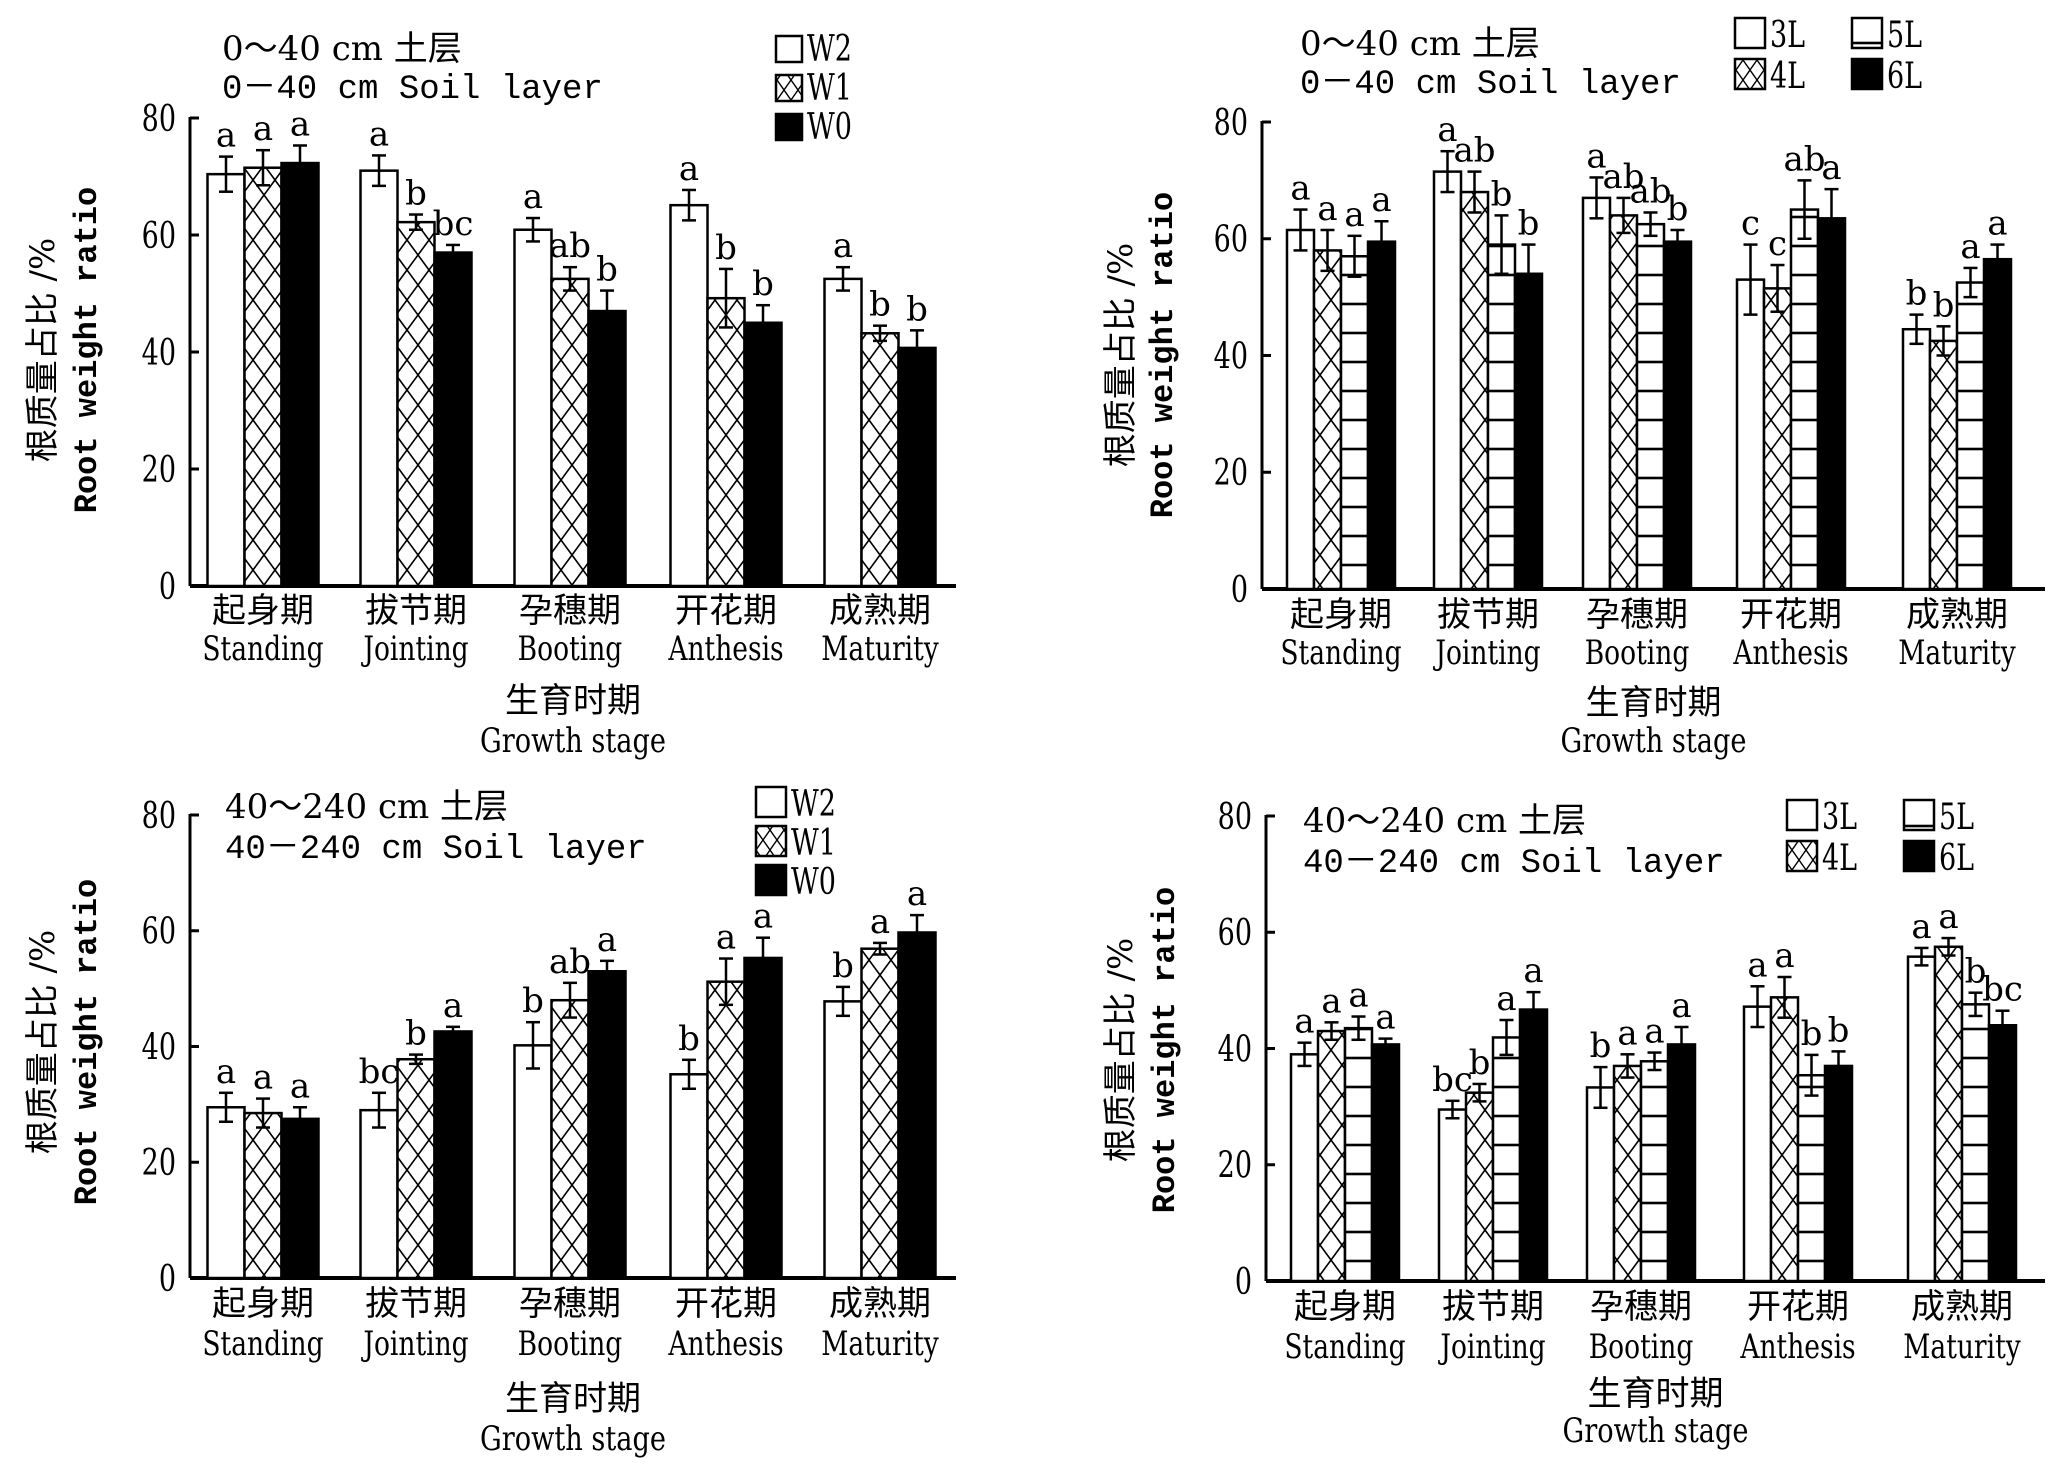  What do you see at coordinates (1769, 34) in the screenshot?
I see `legend-item-3L: 3L` at bounding box center [1769, 34].